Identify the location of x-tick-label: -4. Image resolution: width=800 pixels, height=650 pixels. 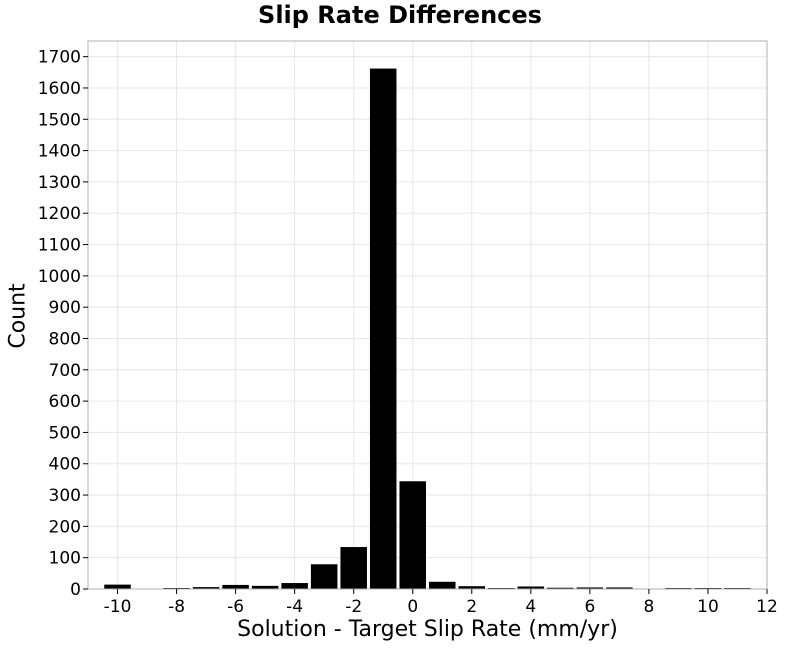
(294, 607).